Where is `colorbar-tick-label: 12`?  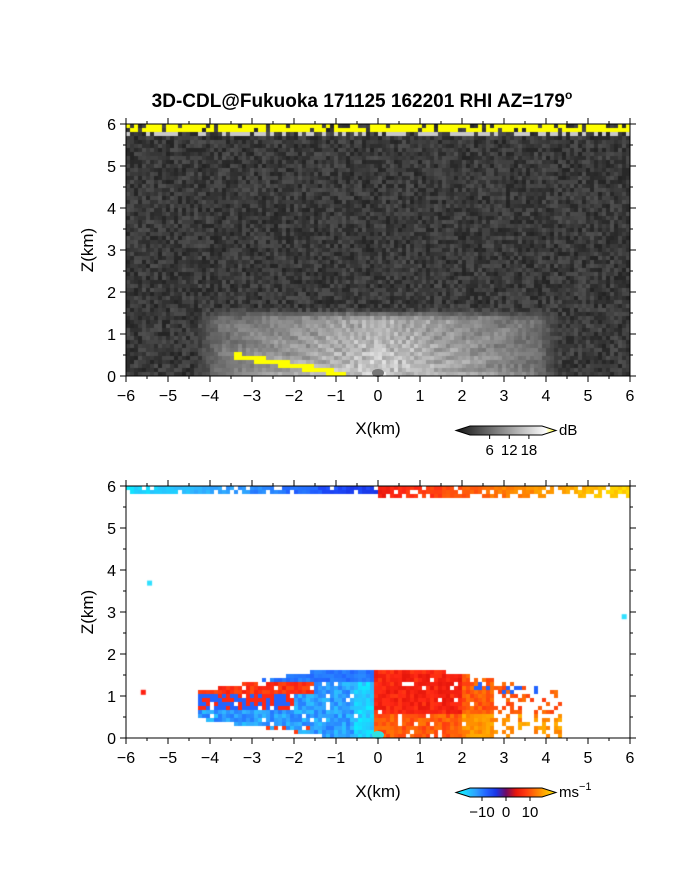
colorbar-tick-label: 12 is located at coordinates (509, 450).